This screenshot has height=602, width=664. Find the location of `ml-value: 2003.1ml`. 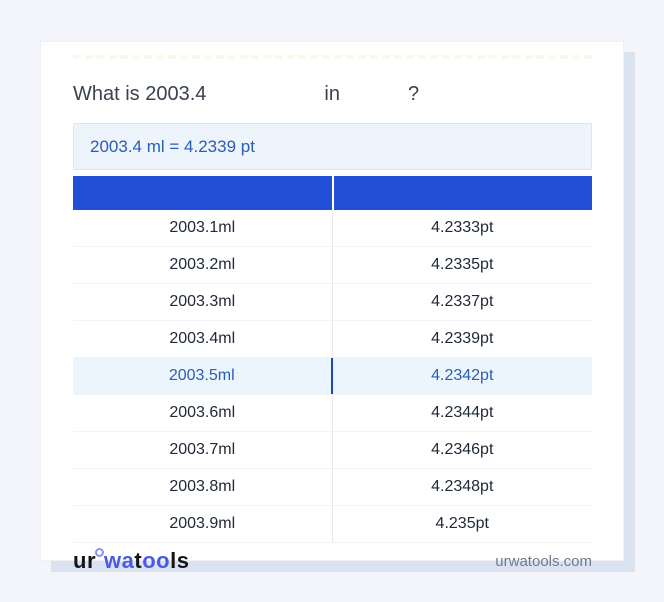

ml-value: 2003.1ml is located at coordinates (203, 228).